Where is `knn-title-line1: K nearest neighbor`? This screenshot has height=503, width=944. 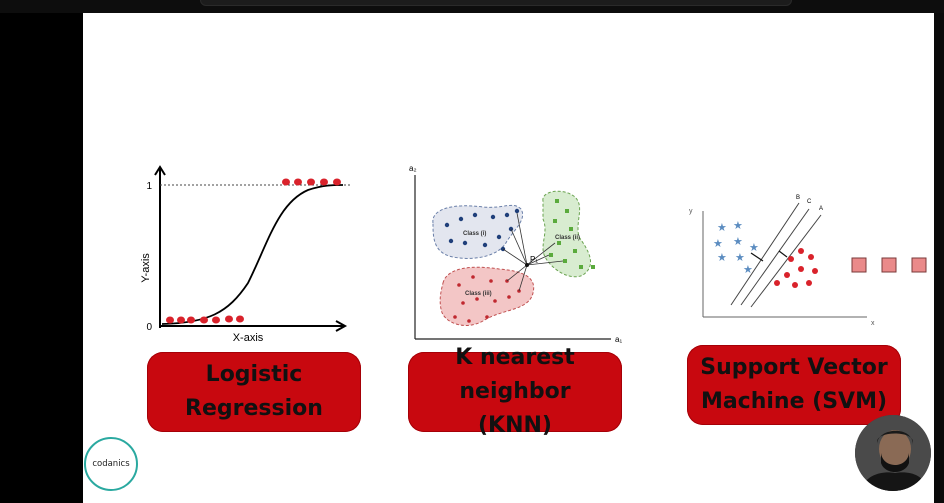 knn-title-line1: K nearest neighbor is located at coordinates (515, 374).